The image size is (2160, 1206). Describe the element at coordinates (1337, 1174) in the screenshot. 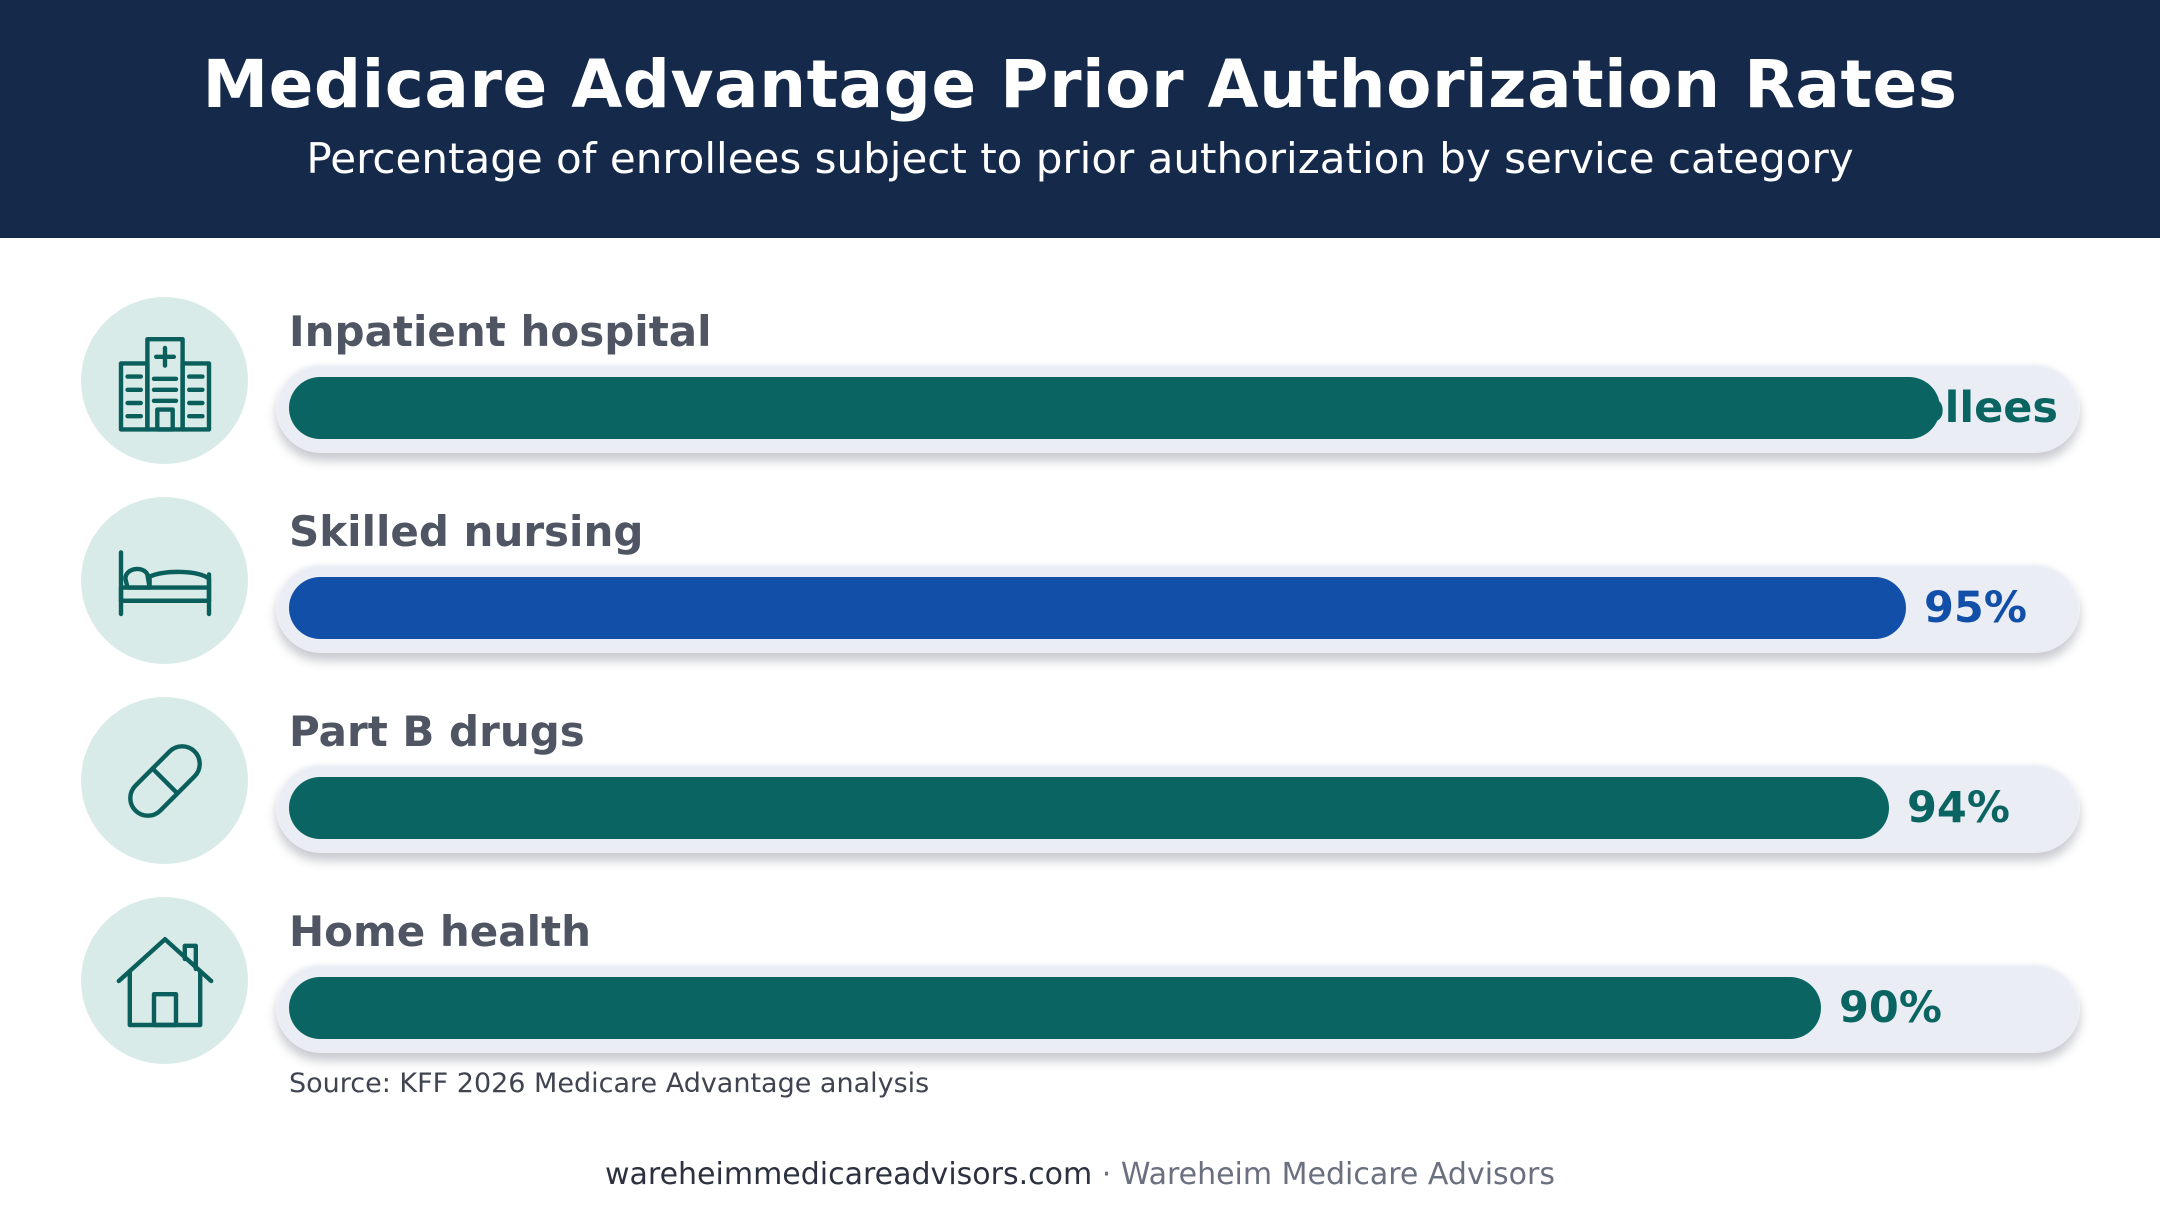

I see `footer-brand: Wareheim Medicare Advisors` at that location.